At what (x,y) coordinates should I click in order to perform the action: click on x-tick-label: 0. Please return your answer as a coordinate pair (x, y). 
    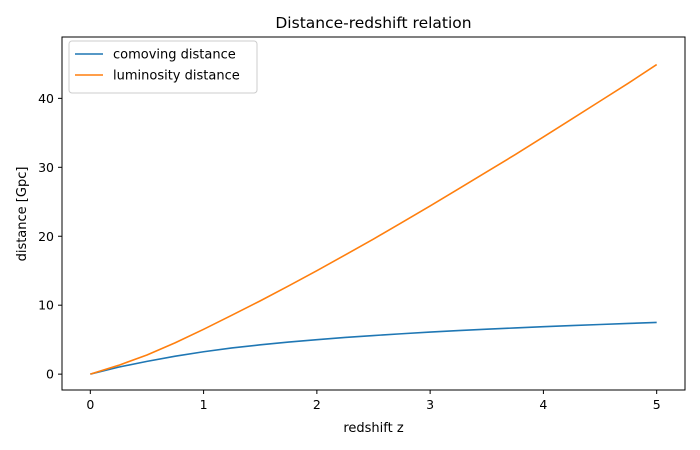
    Looking at the image, I should click on (90, 404).